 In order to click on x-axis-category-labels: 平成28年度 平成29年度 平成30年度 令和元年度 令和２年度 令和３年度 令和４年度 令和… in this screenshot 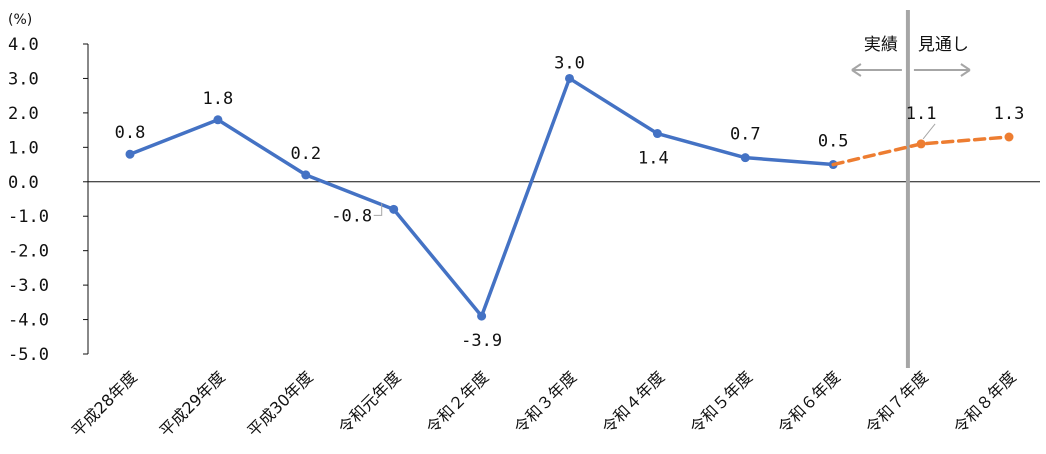, I will do `click(544, 403)`.